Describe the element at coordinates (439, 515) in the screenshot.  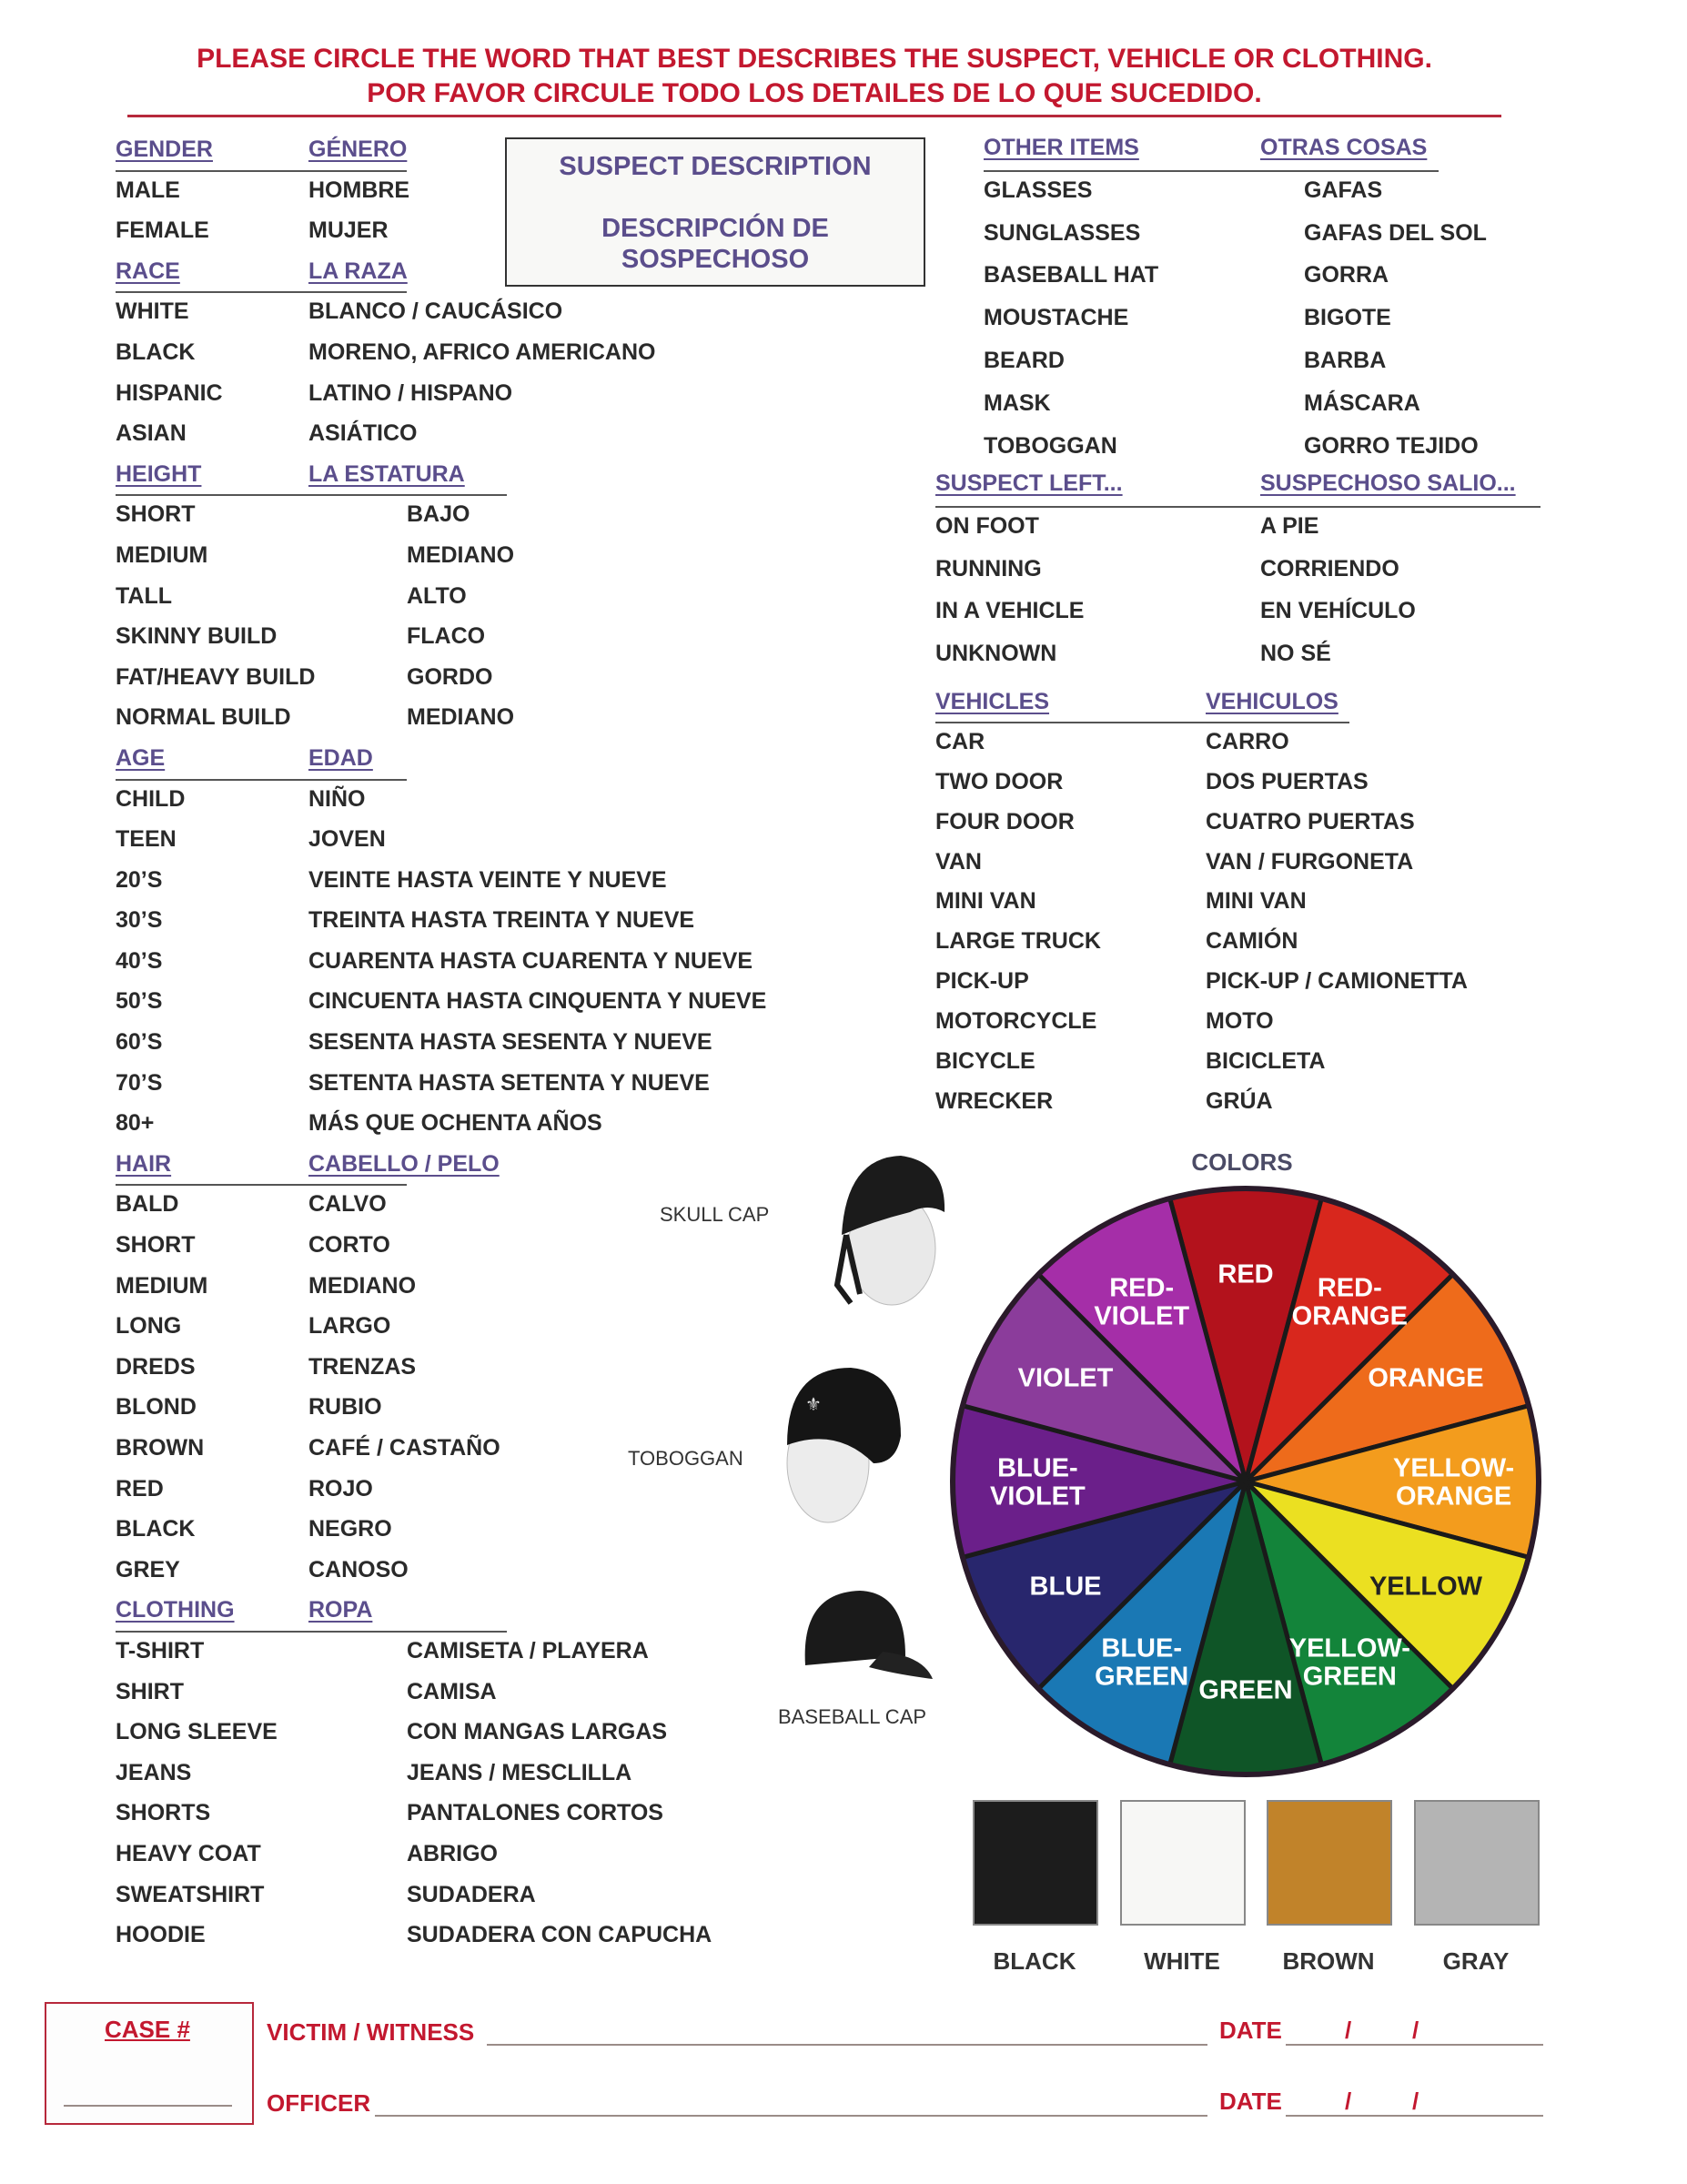
I see `option-spanish: BAJO` at that location.